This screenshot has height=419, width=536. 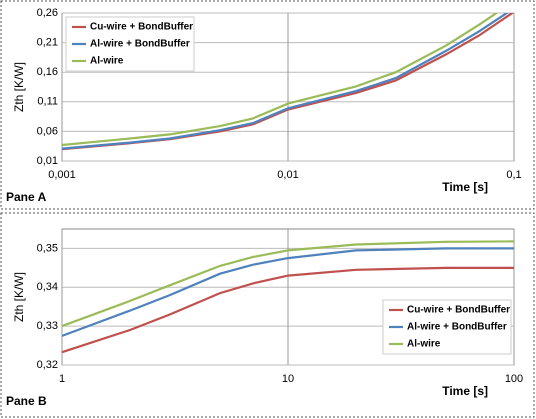 What do you see at coordinates (514, 379) in the screenshot?
I see `x-tick-label: 100` at bounding box center [514, 379].